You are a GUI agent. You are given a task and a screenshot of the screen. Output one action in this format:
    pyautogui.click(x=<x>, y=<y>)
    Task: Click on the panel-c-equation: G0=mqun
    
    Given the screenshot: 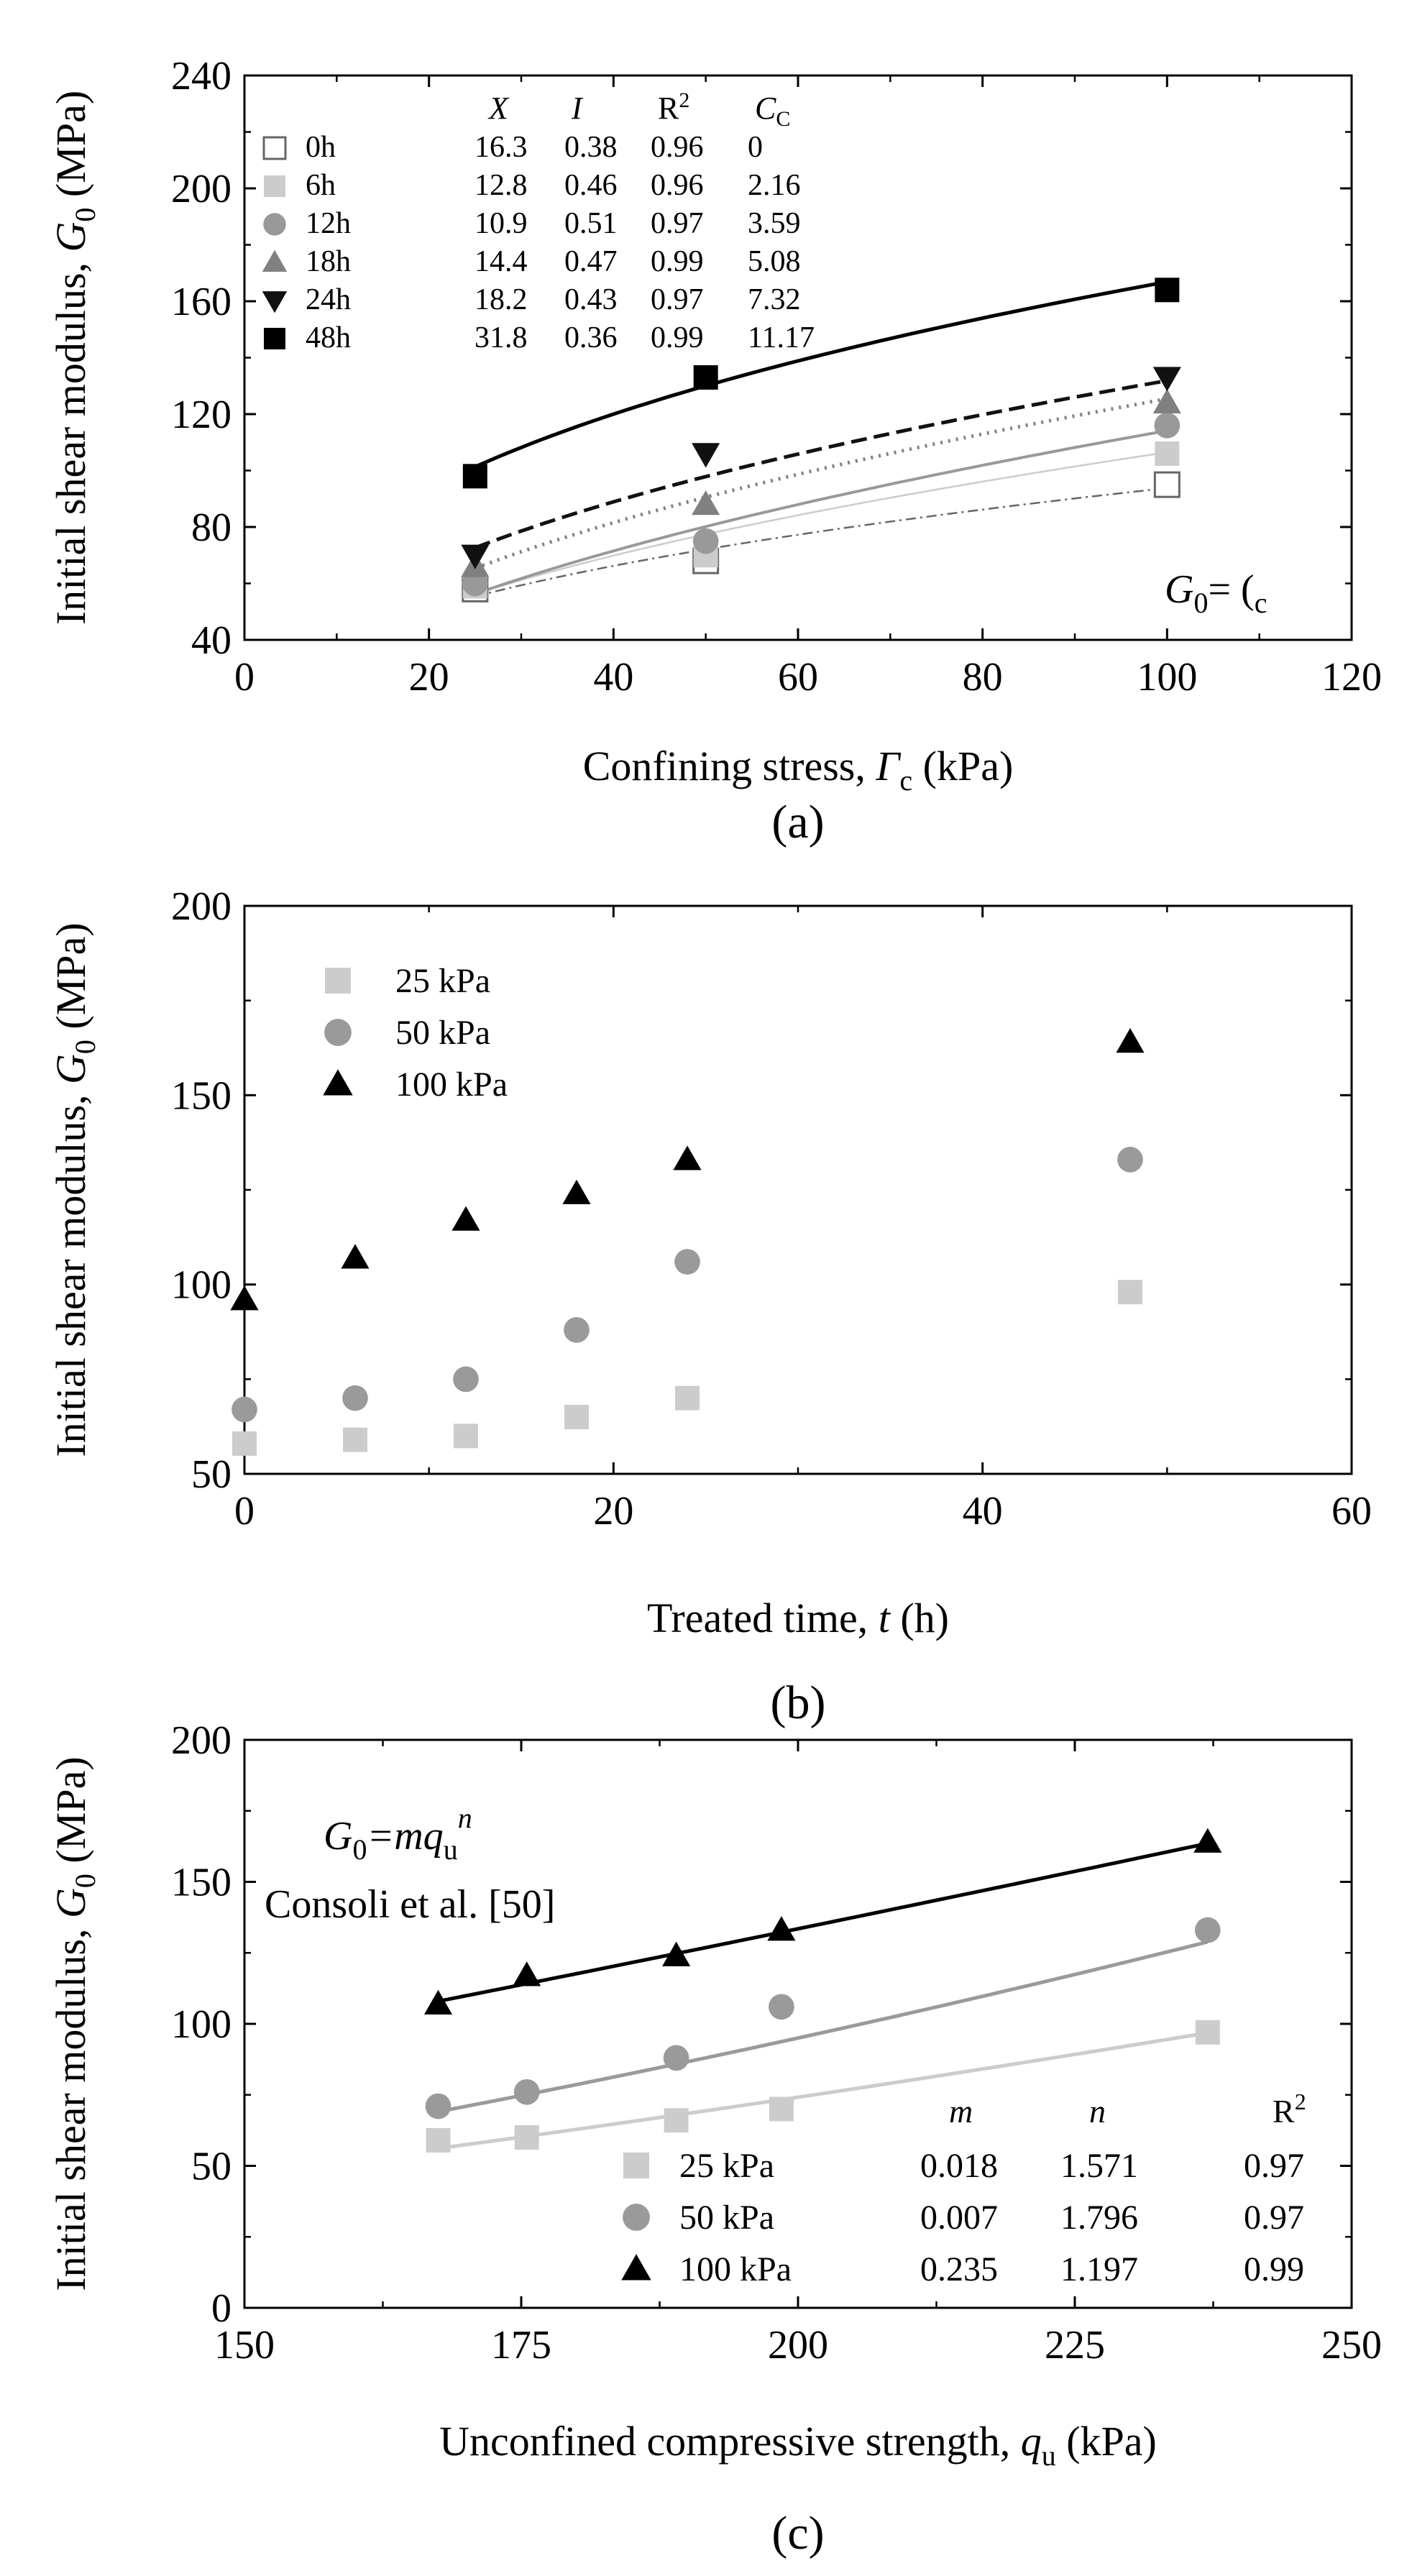 What is the action you would take?
    pyautogui.click(x=398, y=1834)
    